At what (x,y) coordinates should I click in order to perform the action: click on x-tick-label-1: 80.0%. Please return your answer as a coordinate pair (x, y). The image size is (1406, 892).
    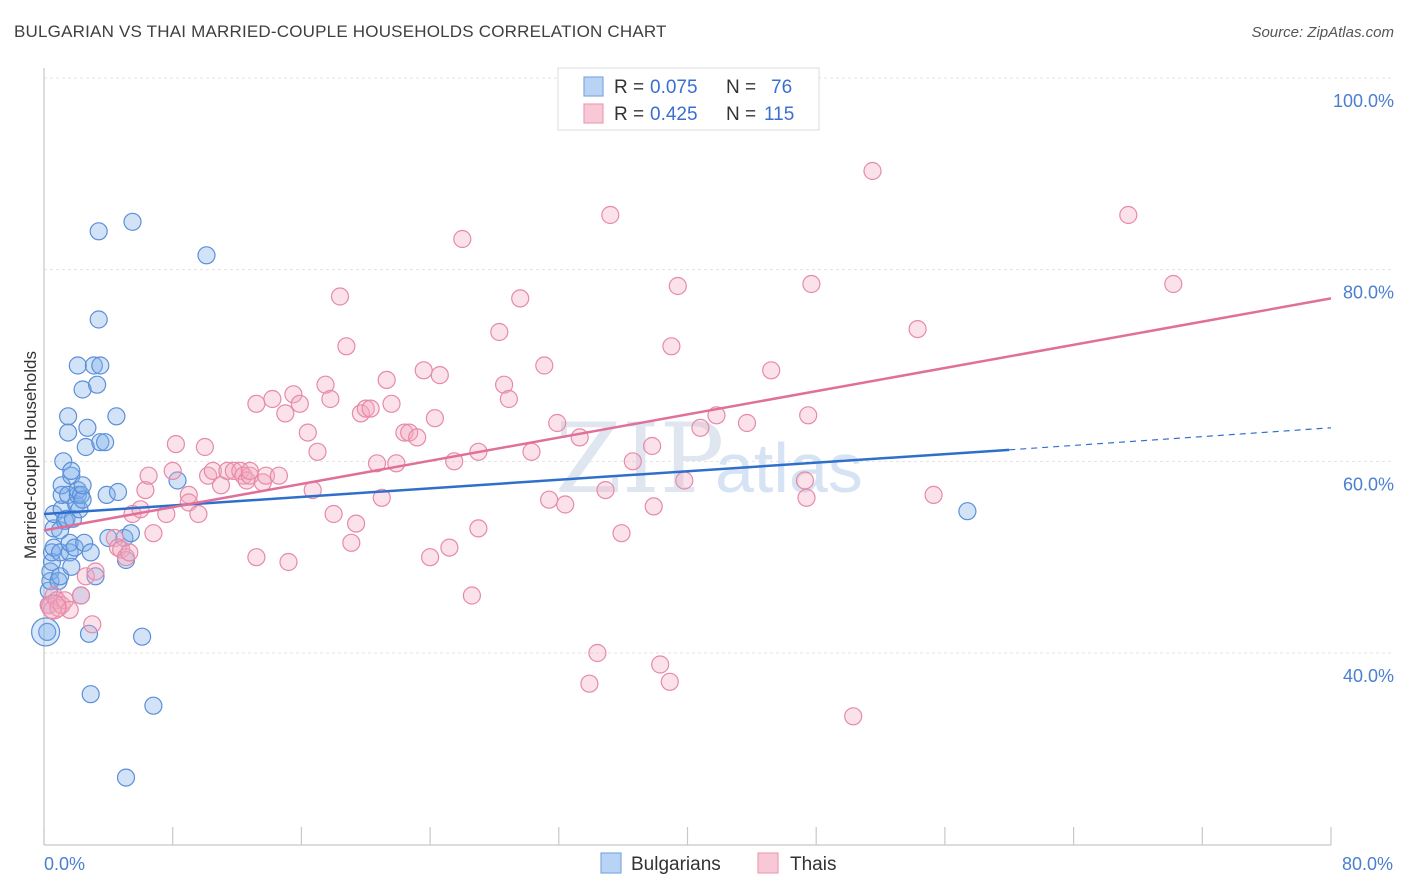
    Looking at the image, I should click on (1367, 864).